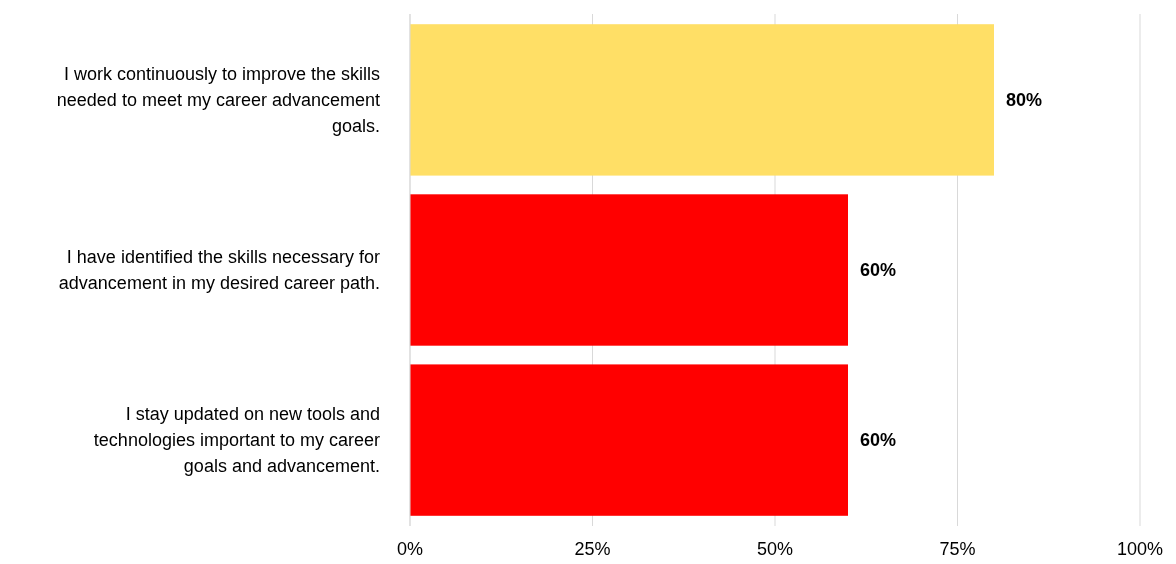  What do you see at coordinates (775, 549) in the screenshot?
I see `x-tick-label: 50%` at bounding box center [775, 549].